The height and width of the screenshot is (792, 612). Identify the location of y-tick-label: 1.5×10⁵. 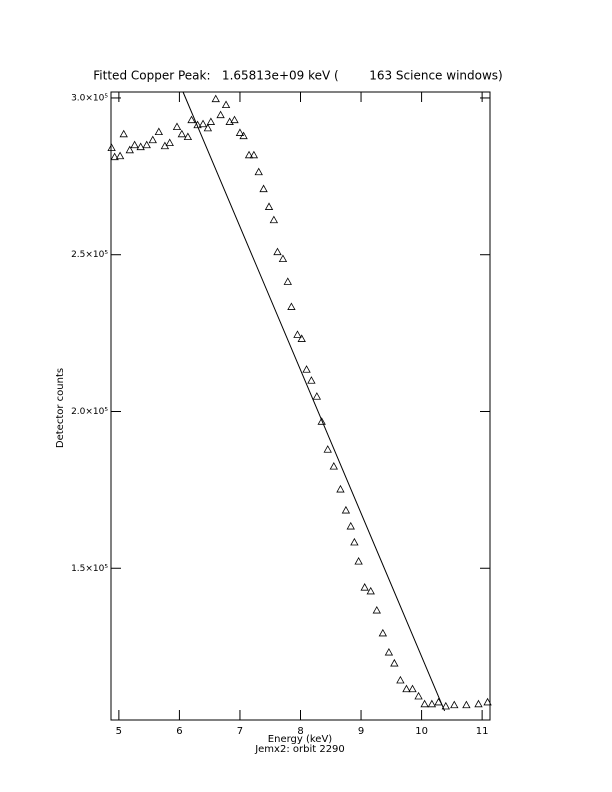
(89, 569).